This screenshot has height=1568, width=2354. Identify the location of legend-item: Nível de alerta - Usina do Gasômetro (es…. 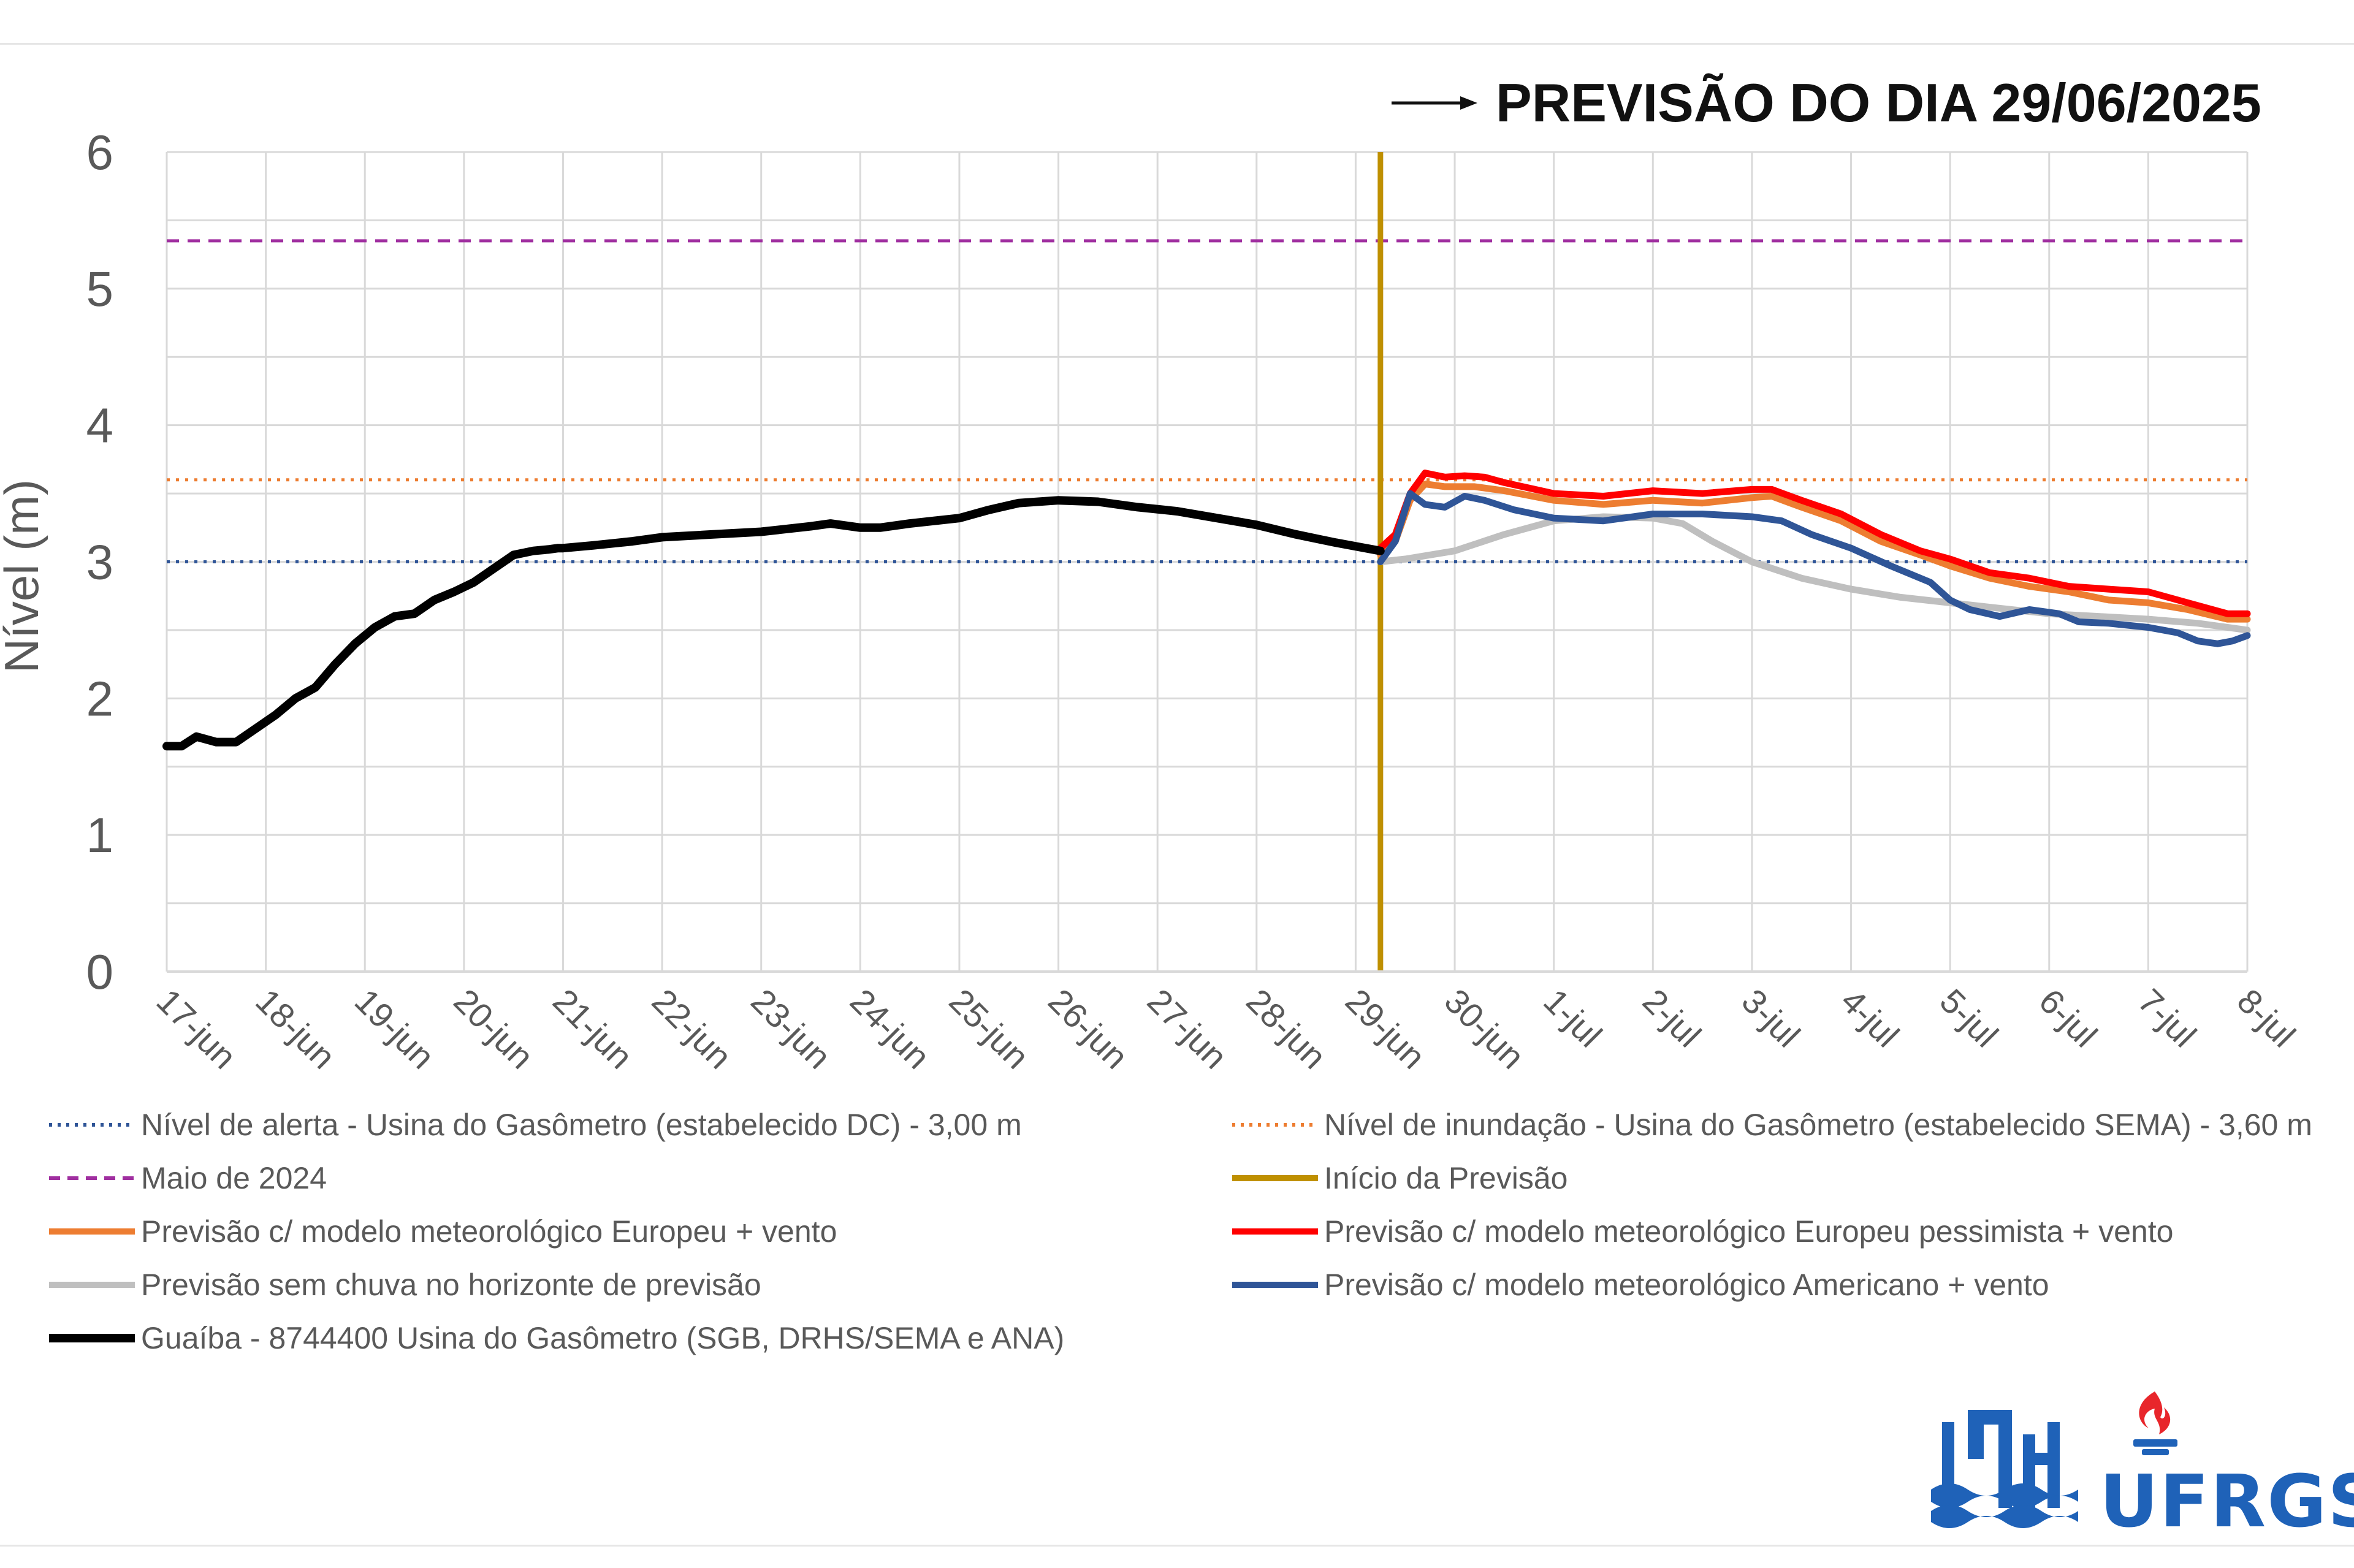
(535, 1125).